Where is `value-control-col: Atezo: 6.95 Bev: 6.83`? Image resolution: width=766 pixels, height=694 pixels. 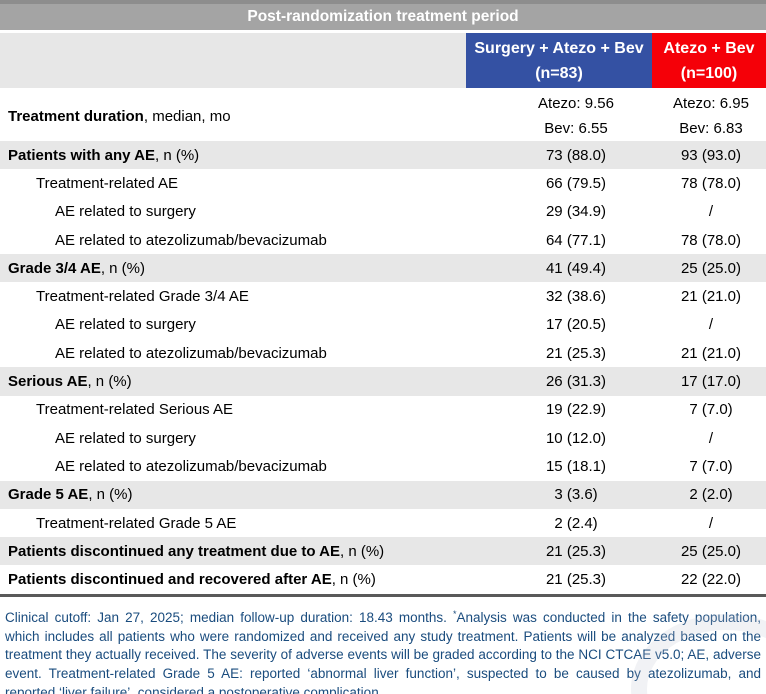
value-control-col: Atezo: 6.95 Bev: 6.83 is located at coordinates (711, 116).